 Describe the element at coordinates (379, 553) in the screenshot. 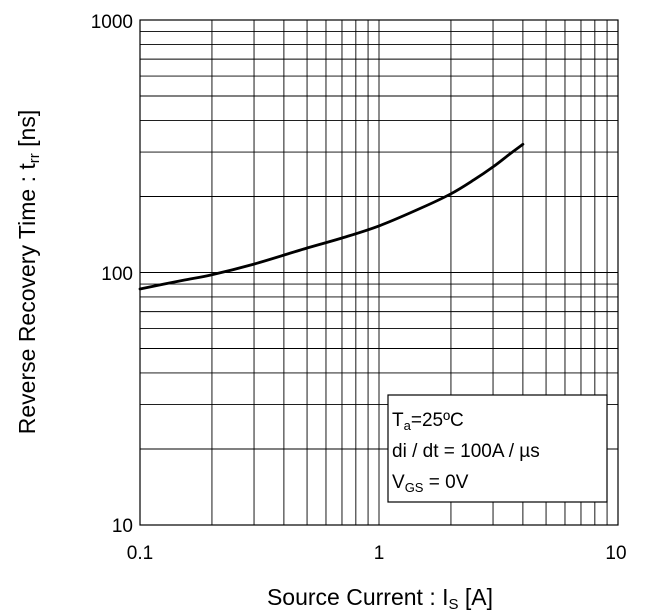

I see `x-tick-label: 1` at that location.